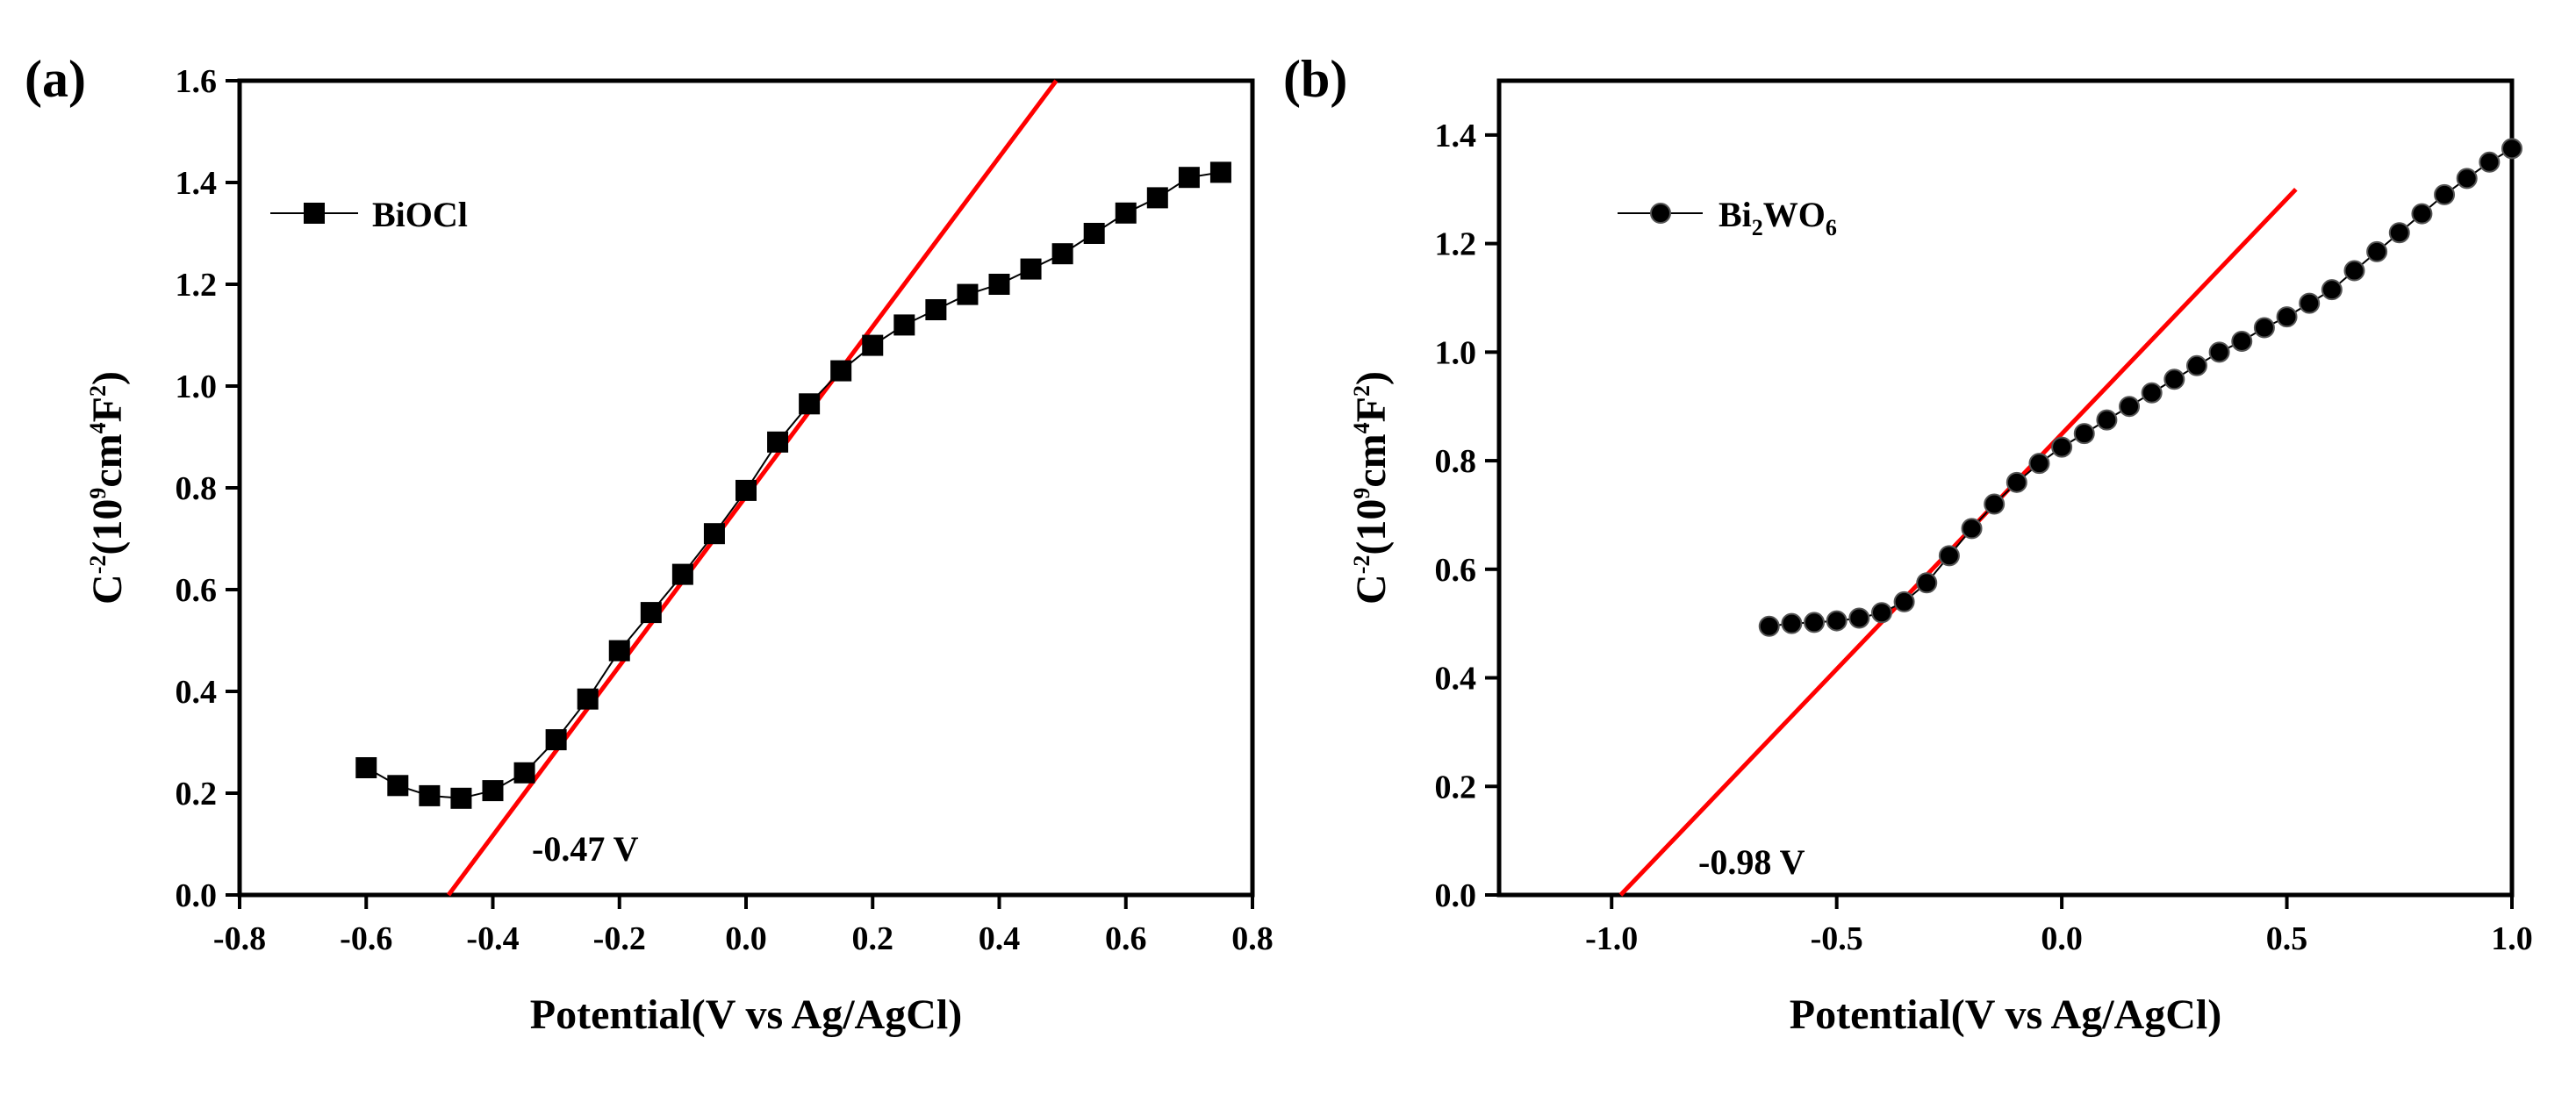 The image size is (2576, 1095). I want to click on panel-b-legend-label: Bi2WO6, so click(1778, 217).